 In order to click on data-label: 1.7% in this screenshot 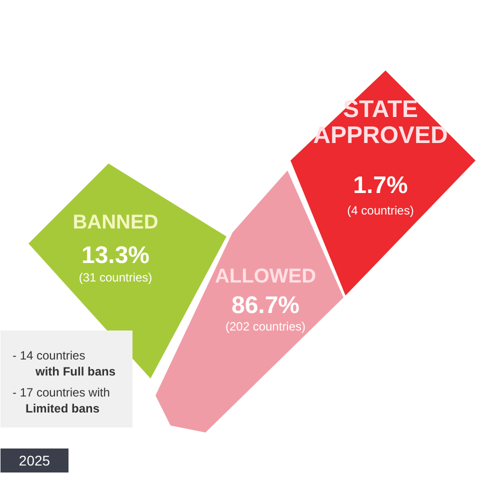, I will do `click(380, 185)`.